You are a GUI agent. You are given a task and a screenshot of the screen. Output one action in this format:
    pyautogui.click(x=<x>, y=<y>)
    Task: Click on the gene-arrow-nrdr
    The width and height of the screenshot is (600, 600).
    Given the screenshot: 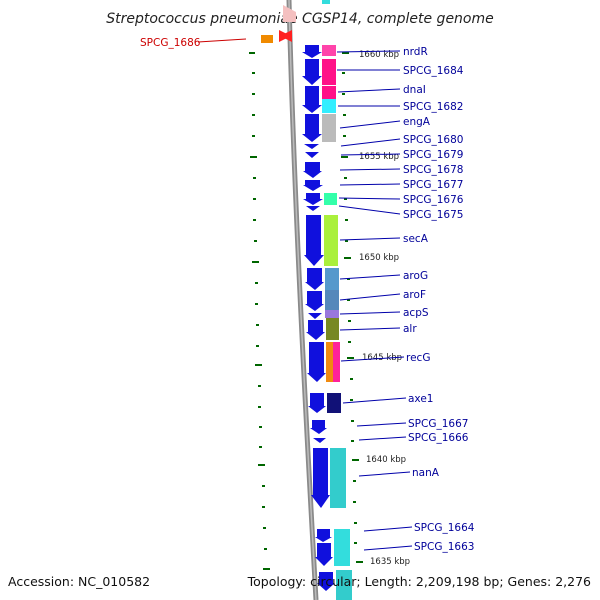 What is the action you would take?
    pyautogui.click(x=312, y=51)
    